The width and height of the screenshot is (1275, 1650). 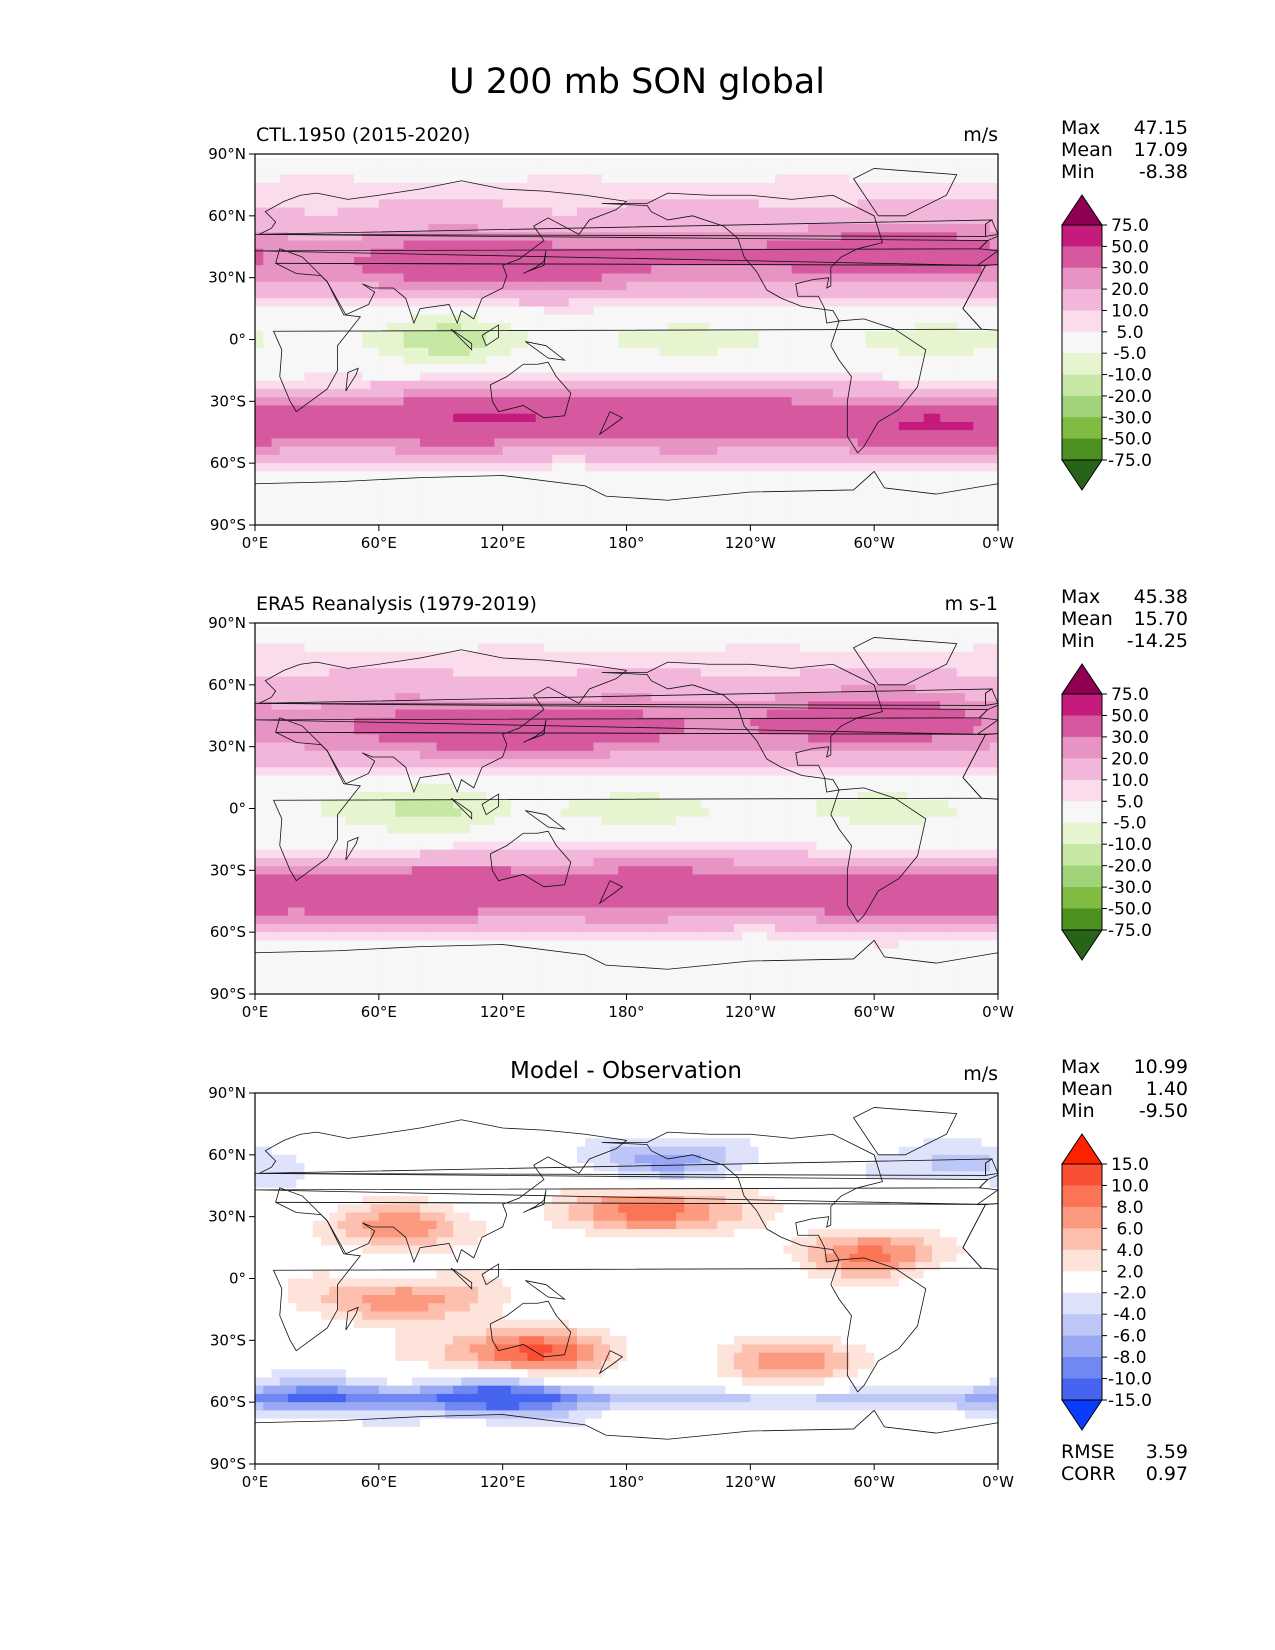 I want to click on coastline, so click(x=490, y=335).